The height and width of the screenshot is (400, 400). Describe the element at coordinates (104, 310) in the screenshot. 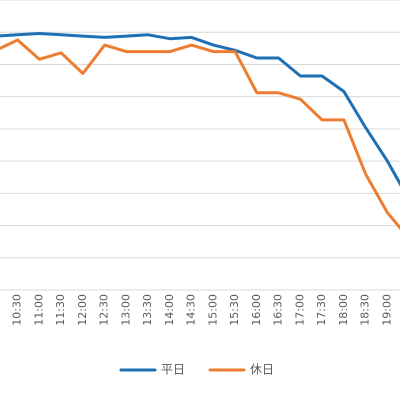

I see `x-tick-label: 12:30` at that location.